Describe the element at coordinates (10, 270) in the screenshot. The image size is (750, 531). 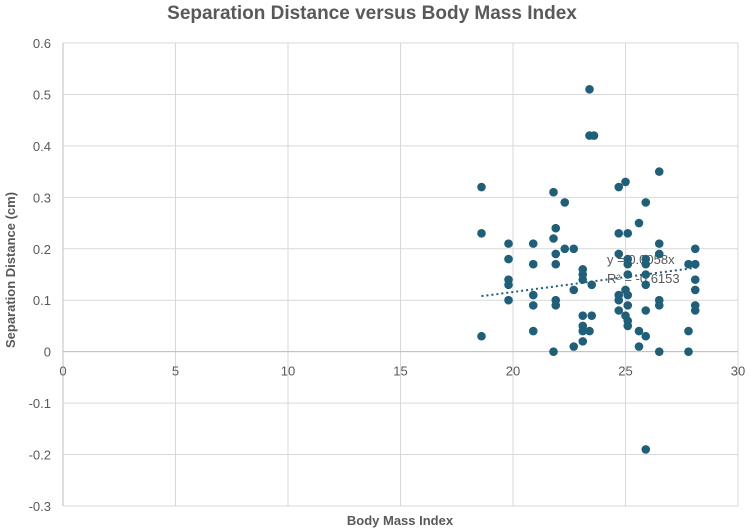
I see `y-axis-title: Separation Distance (cm)` at that location.